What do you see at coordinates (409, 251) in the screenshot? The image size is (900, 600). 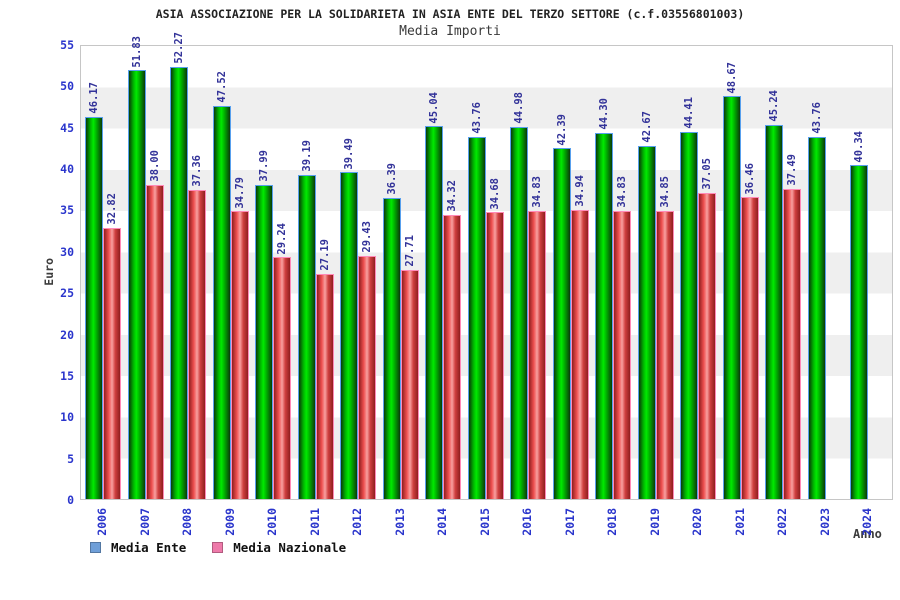 I see `bar-value-label: 27.71` at bounding box center [409, 251].